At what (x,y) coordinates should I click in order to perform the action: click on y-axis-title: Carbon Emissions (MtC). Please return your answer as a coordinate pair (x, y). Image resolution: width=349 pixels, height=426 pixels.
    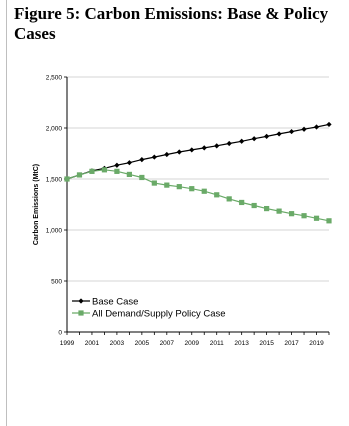
    Looking at the image, I should click on (36, 204).